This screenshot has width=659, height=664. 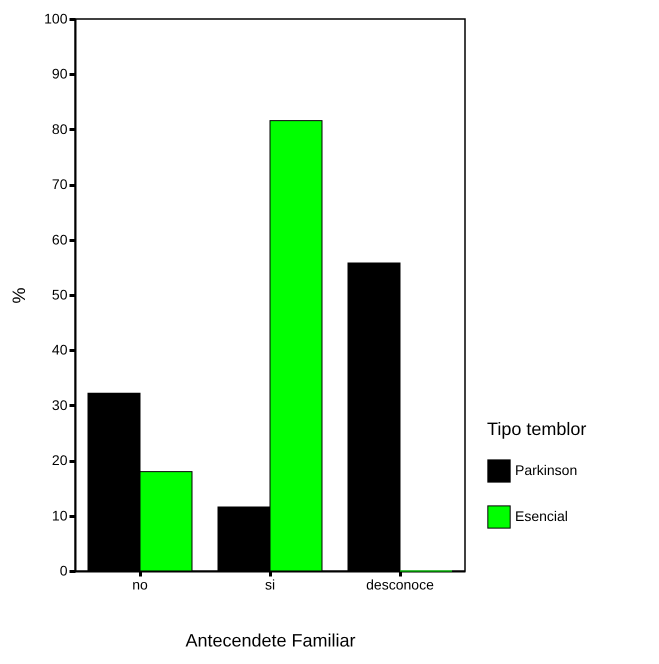 What do you see at coordinates (60, 128) in the screenshot?
I see `y-tick-label: 80` at bounding box center [60, 128].